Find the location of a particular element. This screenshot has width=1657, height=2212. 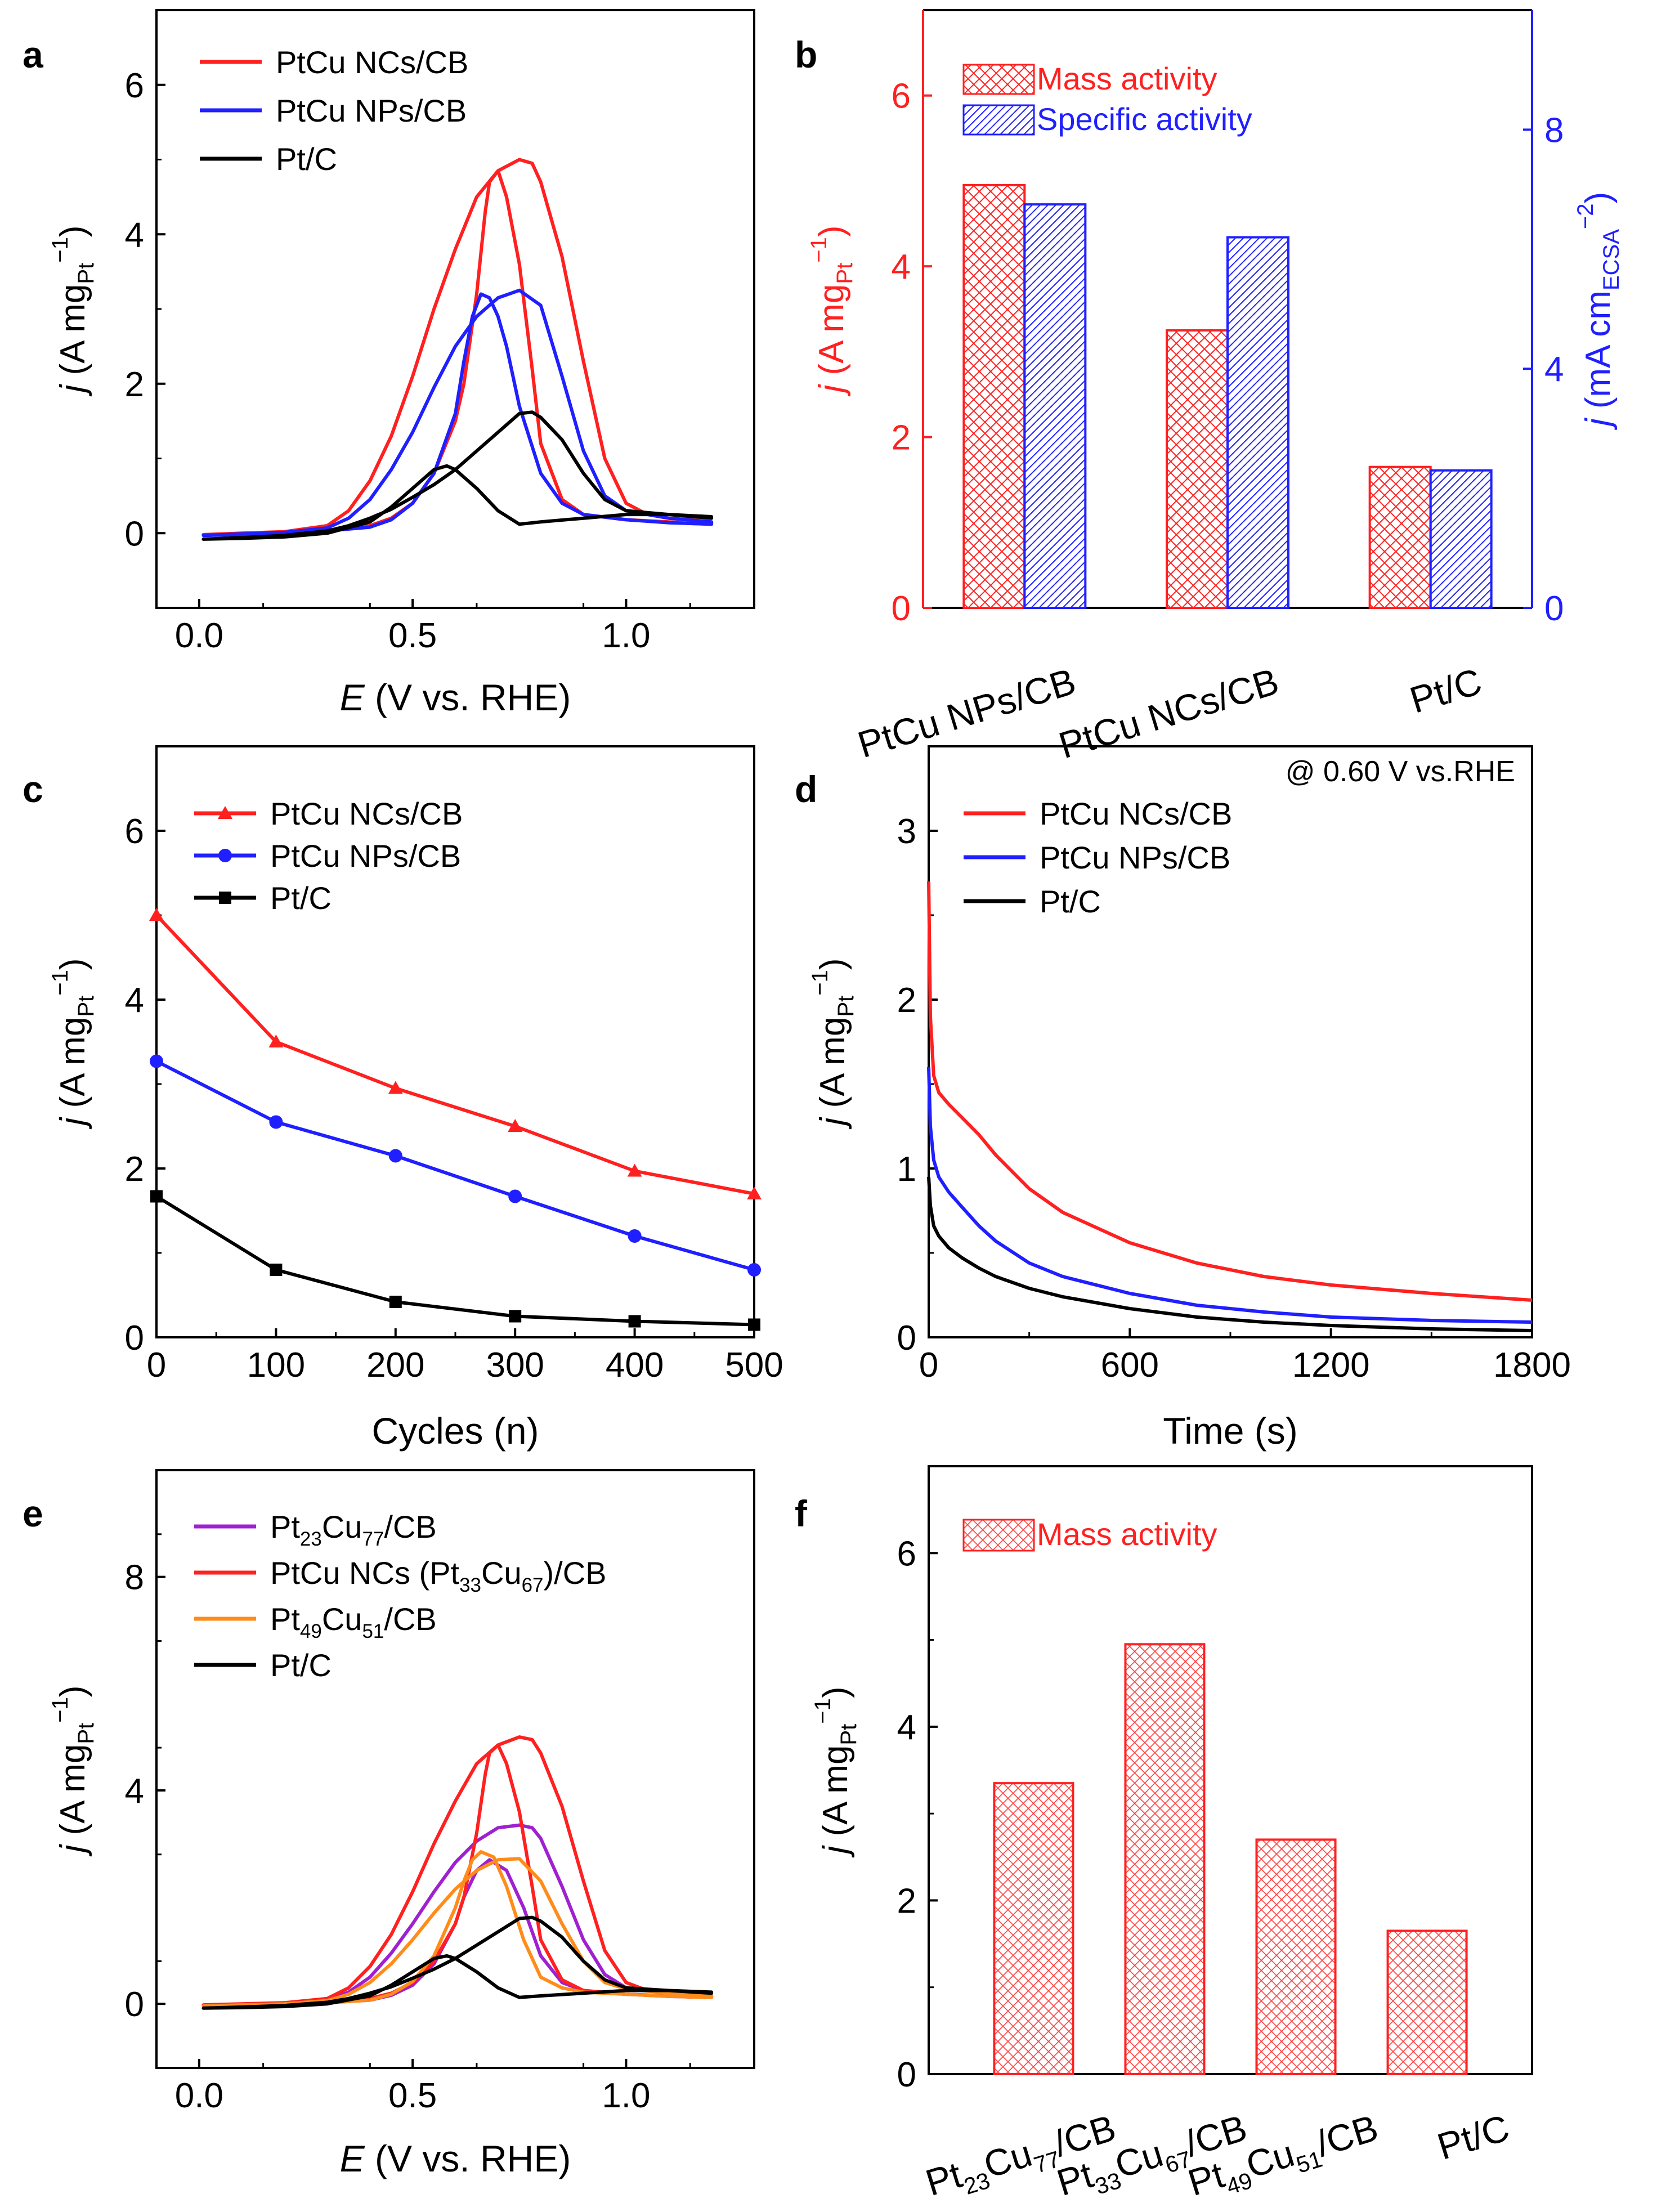

x-tick-label: 400 is located at coordinates (635, 1366).